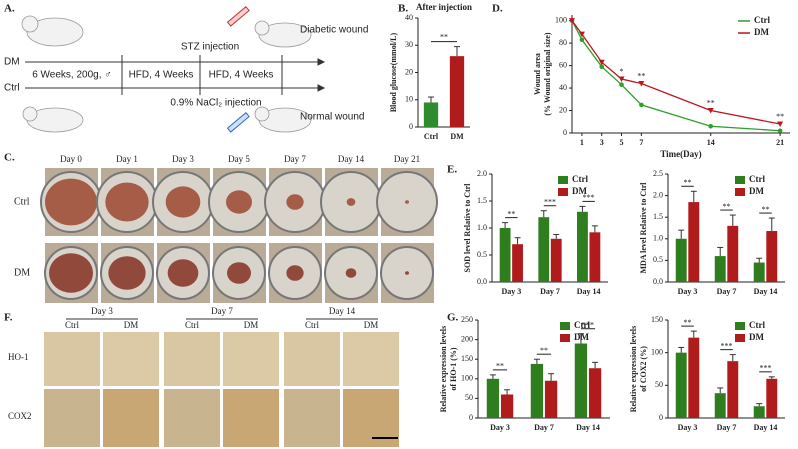 The height and width of the screenshot is (449, 798). Describe the element at coordinates (175, 75) in the screenshot. I see `timeline` at that location.